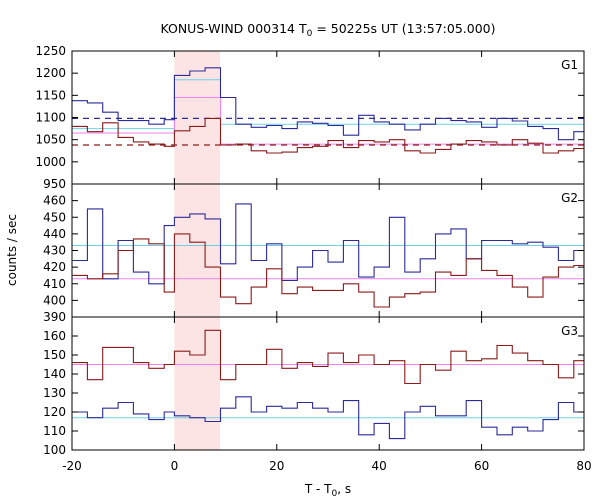  What do you see at coordinates (54, 450) in the screenshot?
I see `y-tick-label: 100` at bounding box center [54, 450].